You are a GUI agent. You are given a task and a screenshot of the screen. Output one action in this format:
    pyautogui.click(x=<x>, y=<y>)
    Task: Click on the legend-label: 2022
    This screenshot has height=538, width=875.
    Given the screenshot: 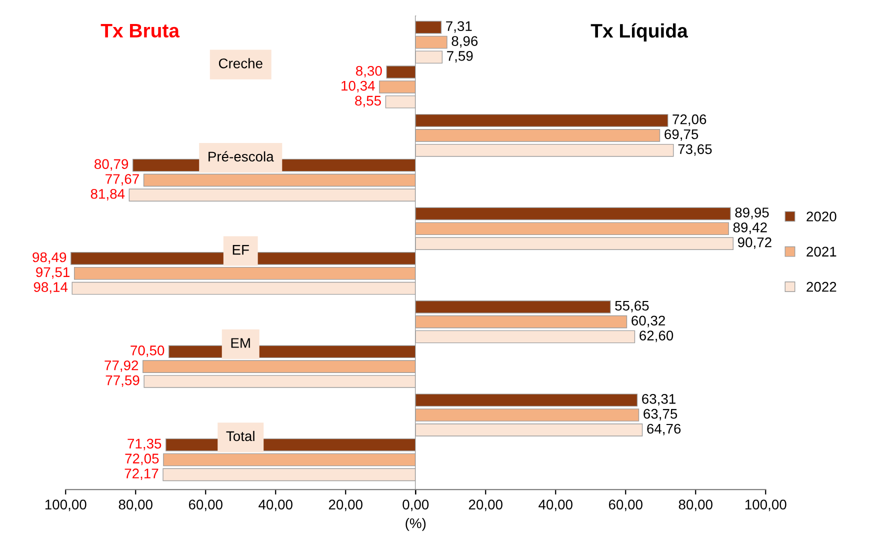 What is the action you would take?
    pyautogui.click(x=821, y=287)
    